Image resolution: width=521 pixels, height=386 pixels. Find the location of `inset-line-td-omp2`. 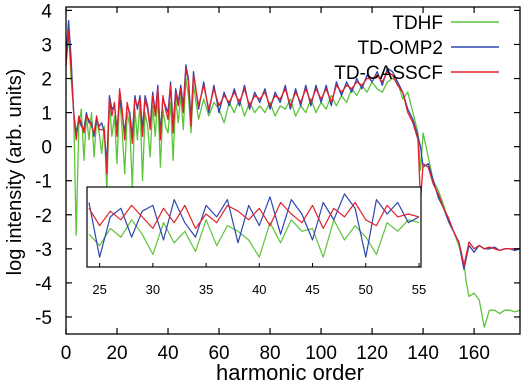

inset-line-td-omp2 is located at coordinates (254, 225).